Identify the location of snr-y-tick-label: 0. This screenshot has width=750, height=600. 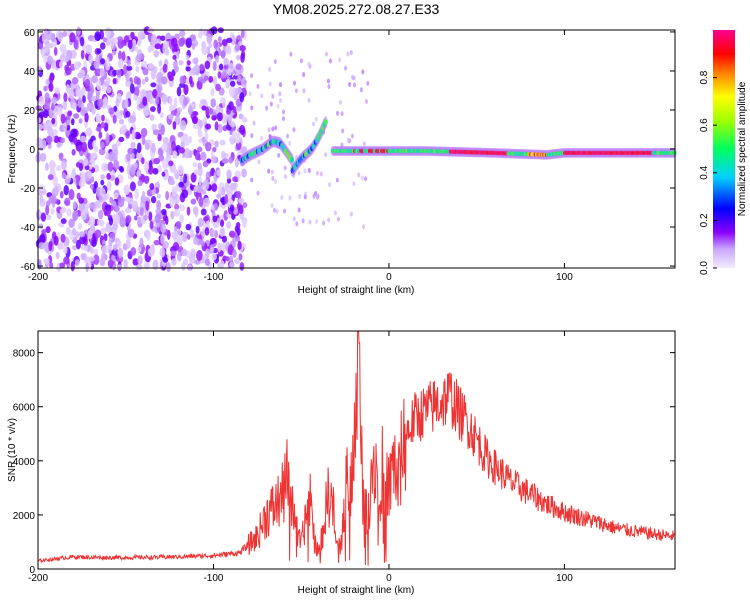
(32, 570).